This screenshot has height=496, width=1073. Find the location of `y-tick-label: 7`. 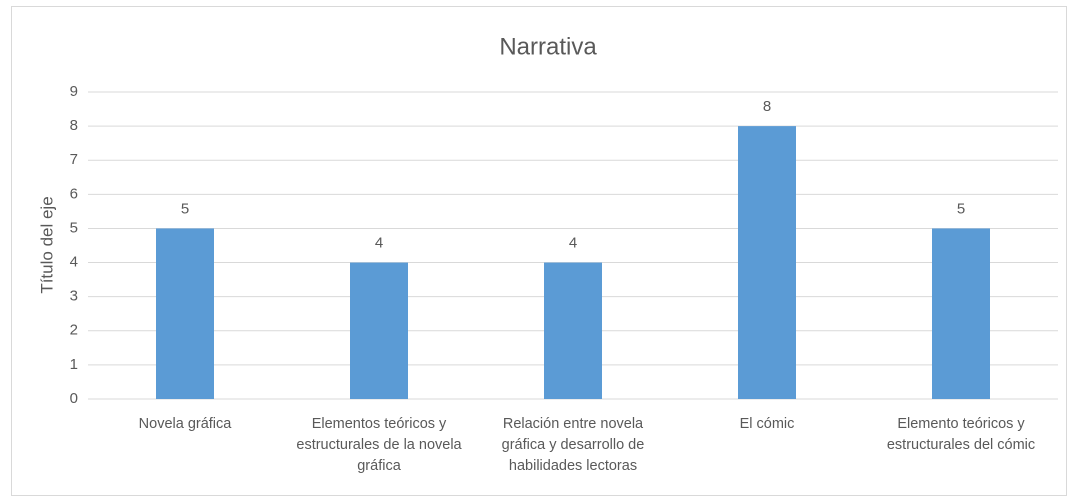

y-tick-label: 7 is located at coordinates (74, 159).